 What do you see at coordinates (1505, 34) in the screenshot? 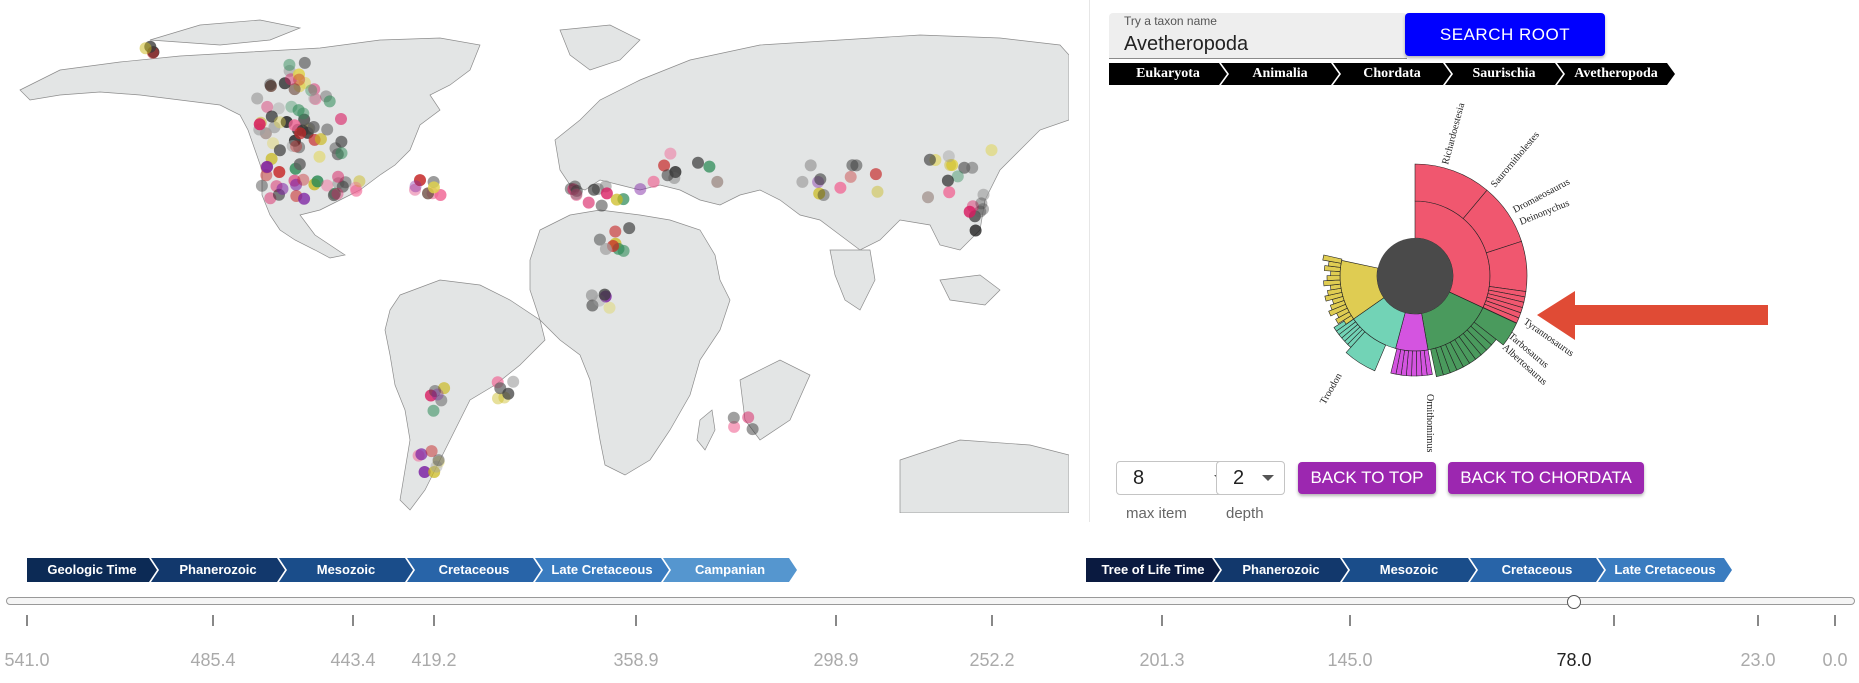
I see `search-root-button: SEARCH ROOT` at bounding box center [1505, 34].